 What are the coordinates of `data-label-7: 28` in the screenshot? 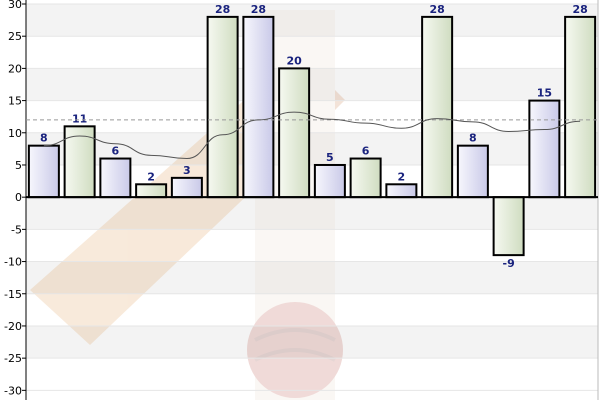 It's located at (258, 9).